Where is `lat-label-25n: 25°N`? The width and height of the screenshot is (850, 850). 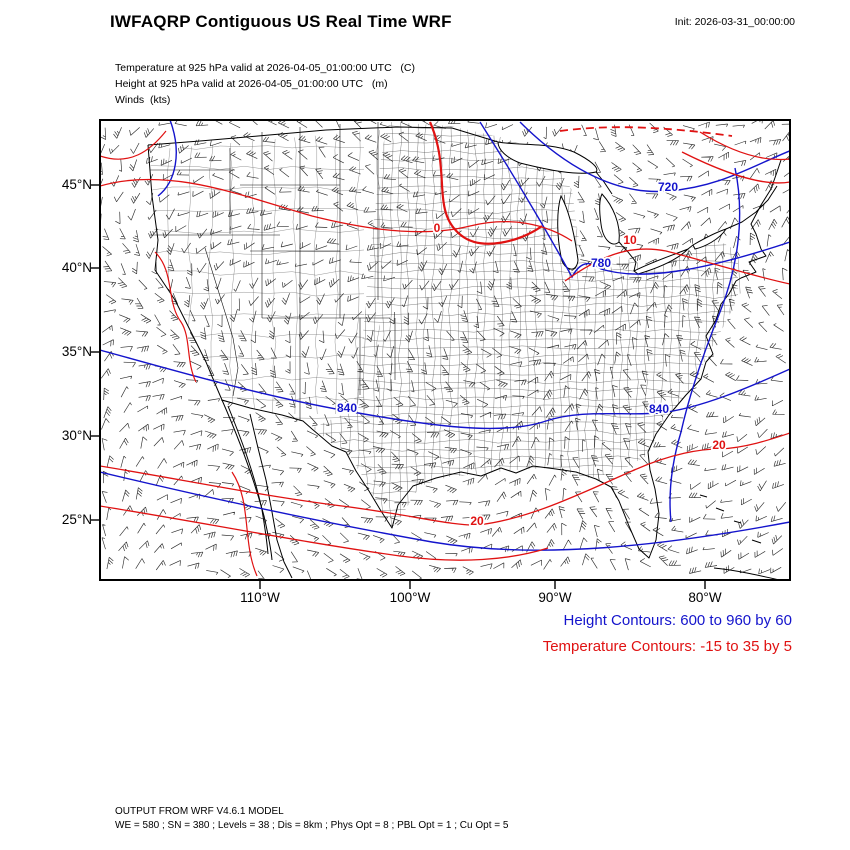
lat-label-25n: 25°N is located at coordinates (76, 519).